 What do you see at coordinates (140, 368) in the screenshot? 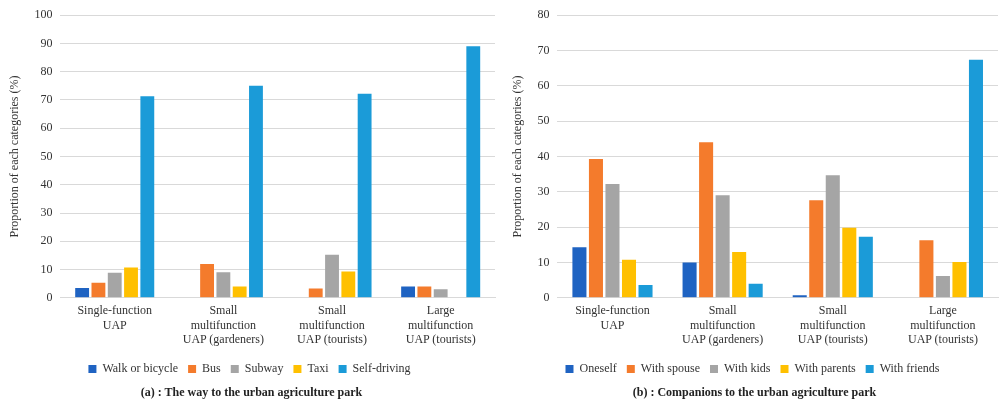
I see `legend-label: Walk or bicycle` at bounding box center [140, 368].